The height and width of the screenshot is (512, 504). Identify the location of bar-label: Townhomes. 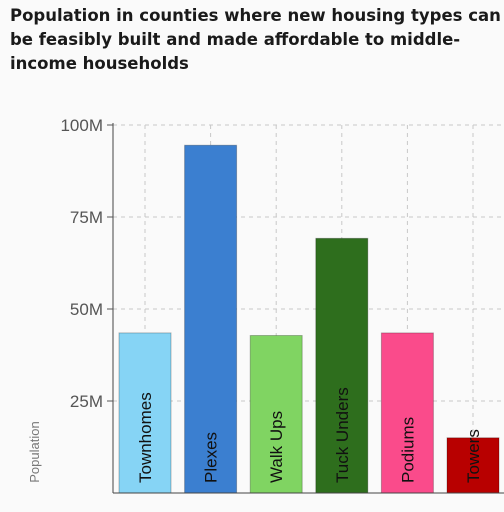
(145, 437).